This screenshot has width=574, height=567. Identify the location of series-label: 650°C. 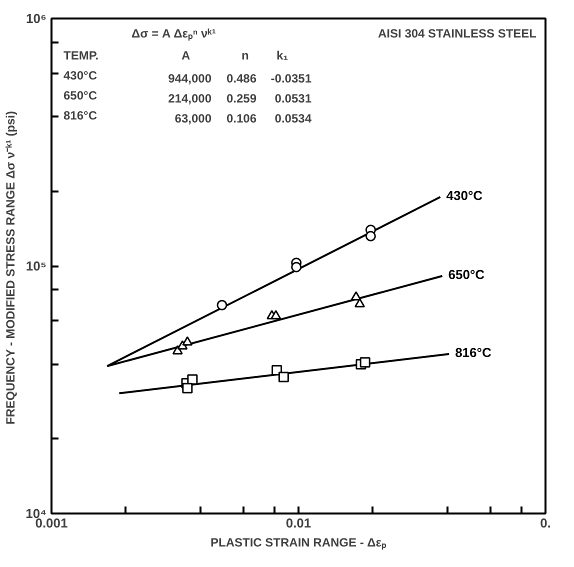
(467, 274).